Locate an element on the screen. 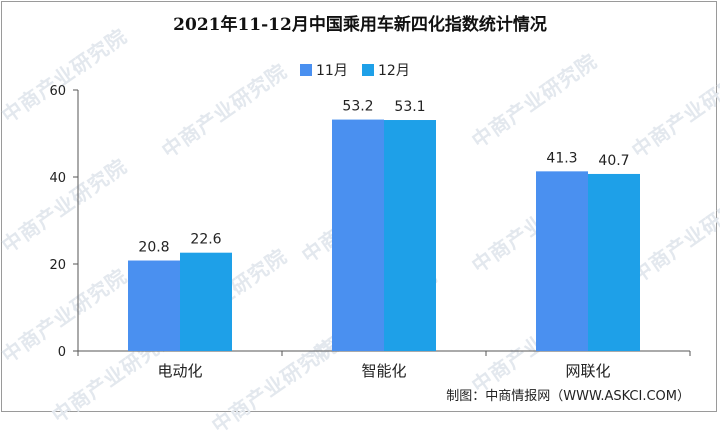  data-label: 22.6 is located at coordinates (205, 240).